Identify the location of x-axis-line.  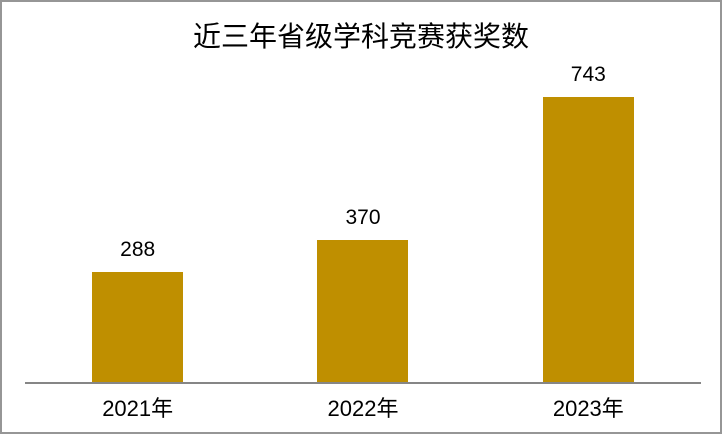
(363, 383).